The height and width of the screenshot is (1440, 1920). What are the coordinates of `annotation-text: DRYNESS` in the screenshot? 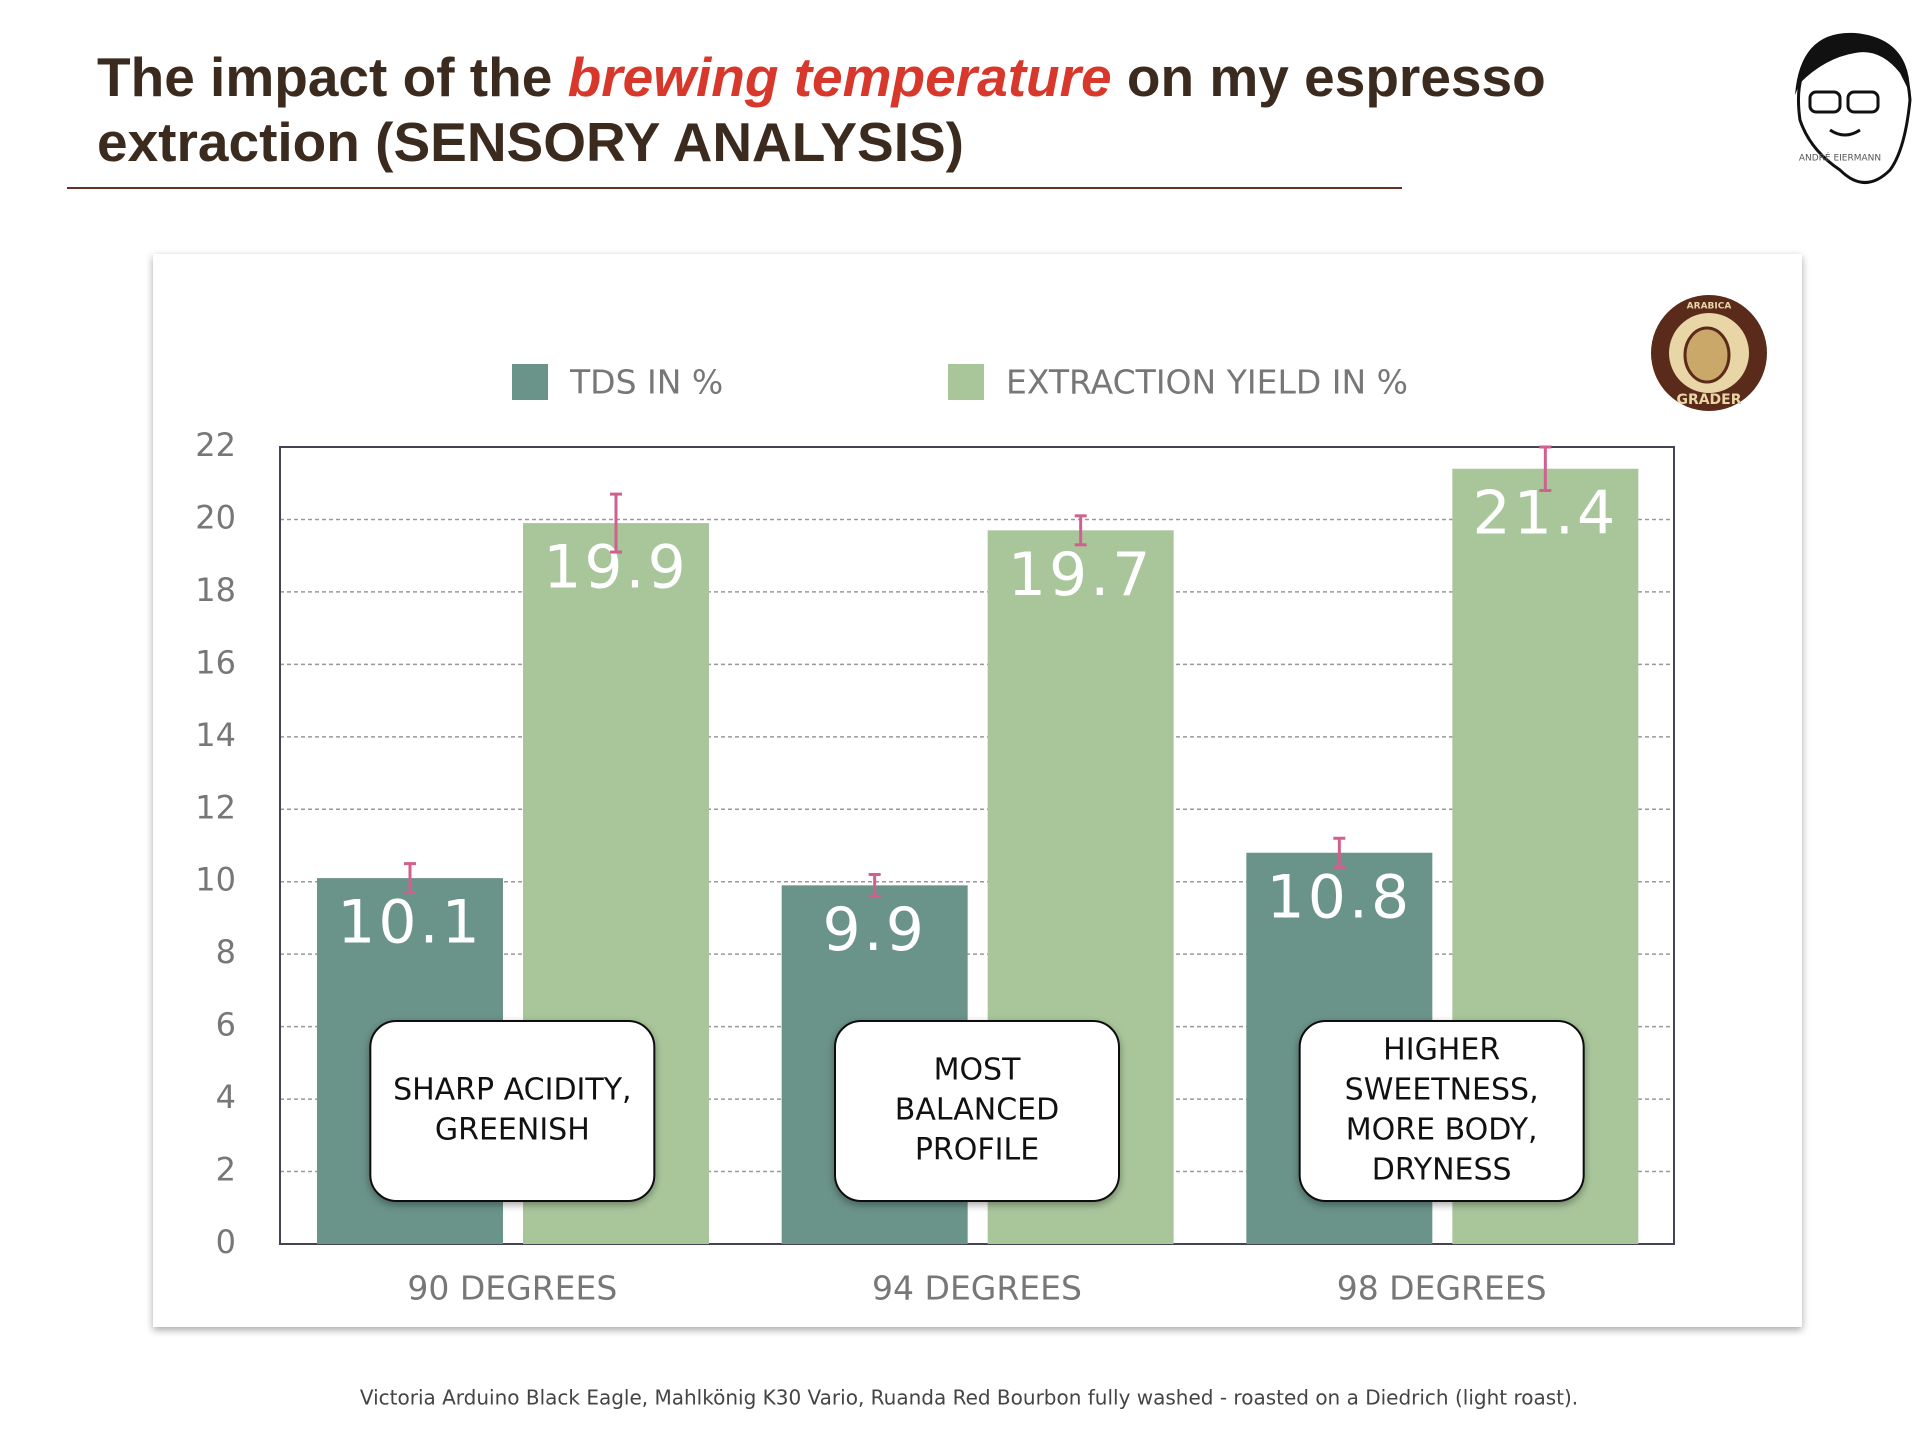 It's located at (1442, 1170).